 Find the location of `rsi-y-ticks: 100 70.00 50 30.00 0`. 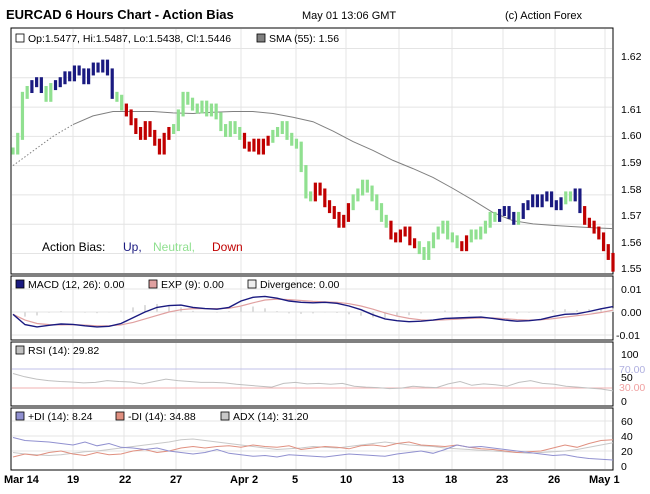

rsi-y-ticks: 100 70.00 50 30.00 0 is located at coordinates (632, 378).